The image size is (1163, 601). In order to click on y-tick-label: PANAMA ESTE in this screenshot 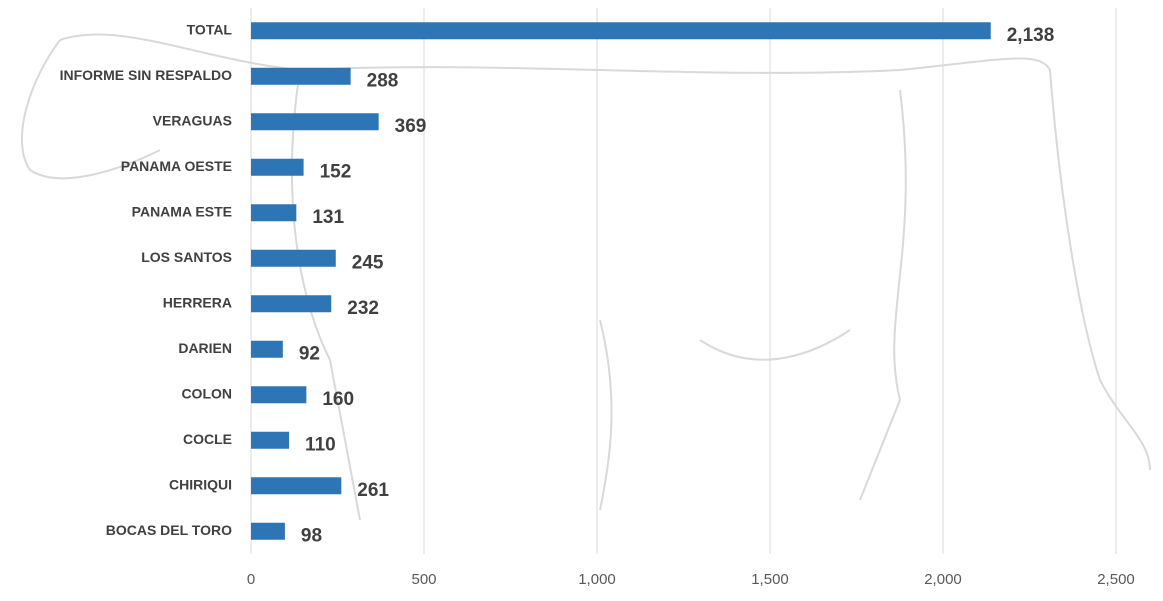, I will do `click(182, 211)`.